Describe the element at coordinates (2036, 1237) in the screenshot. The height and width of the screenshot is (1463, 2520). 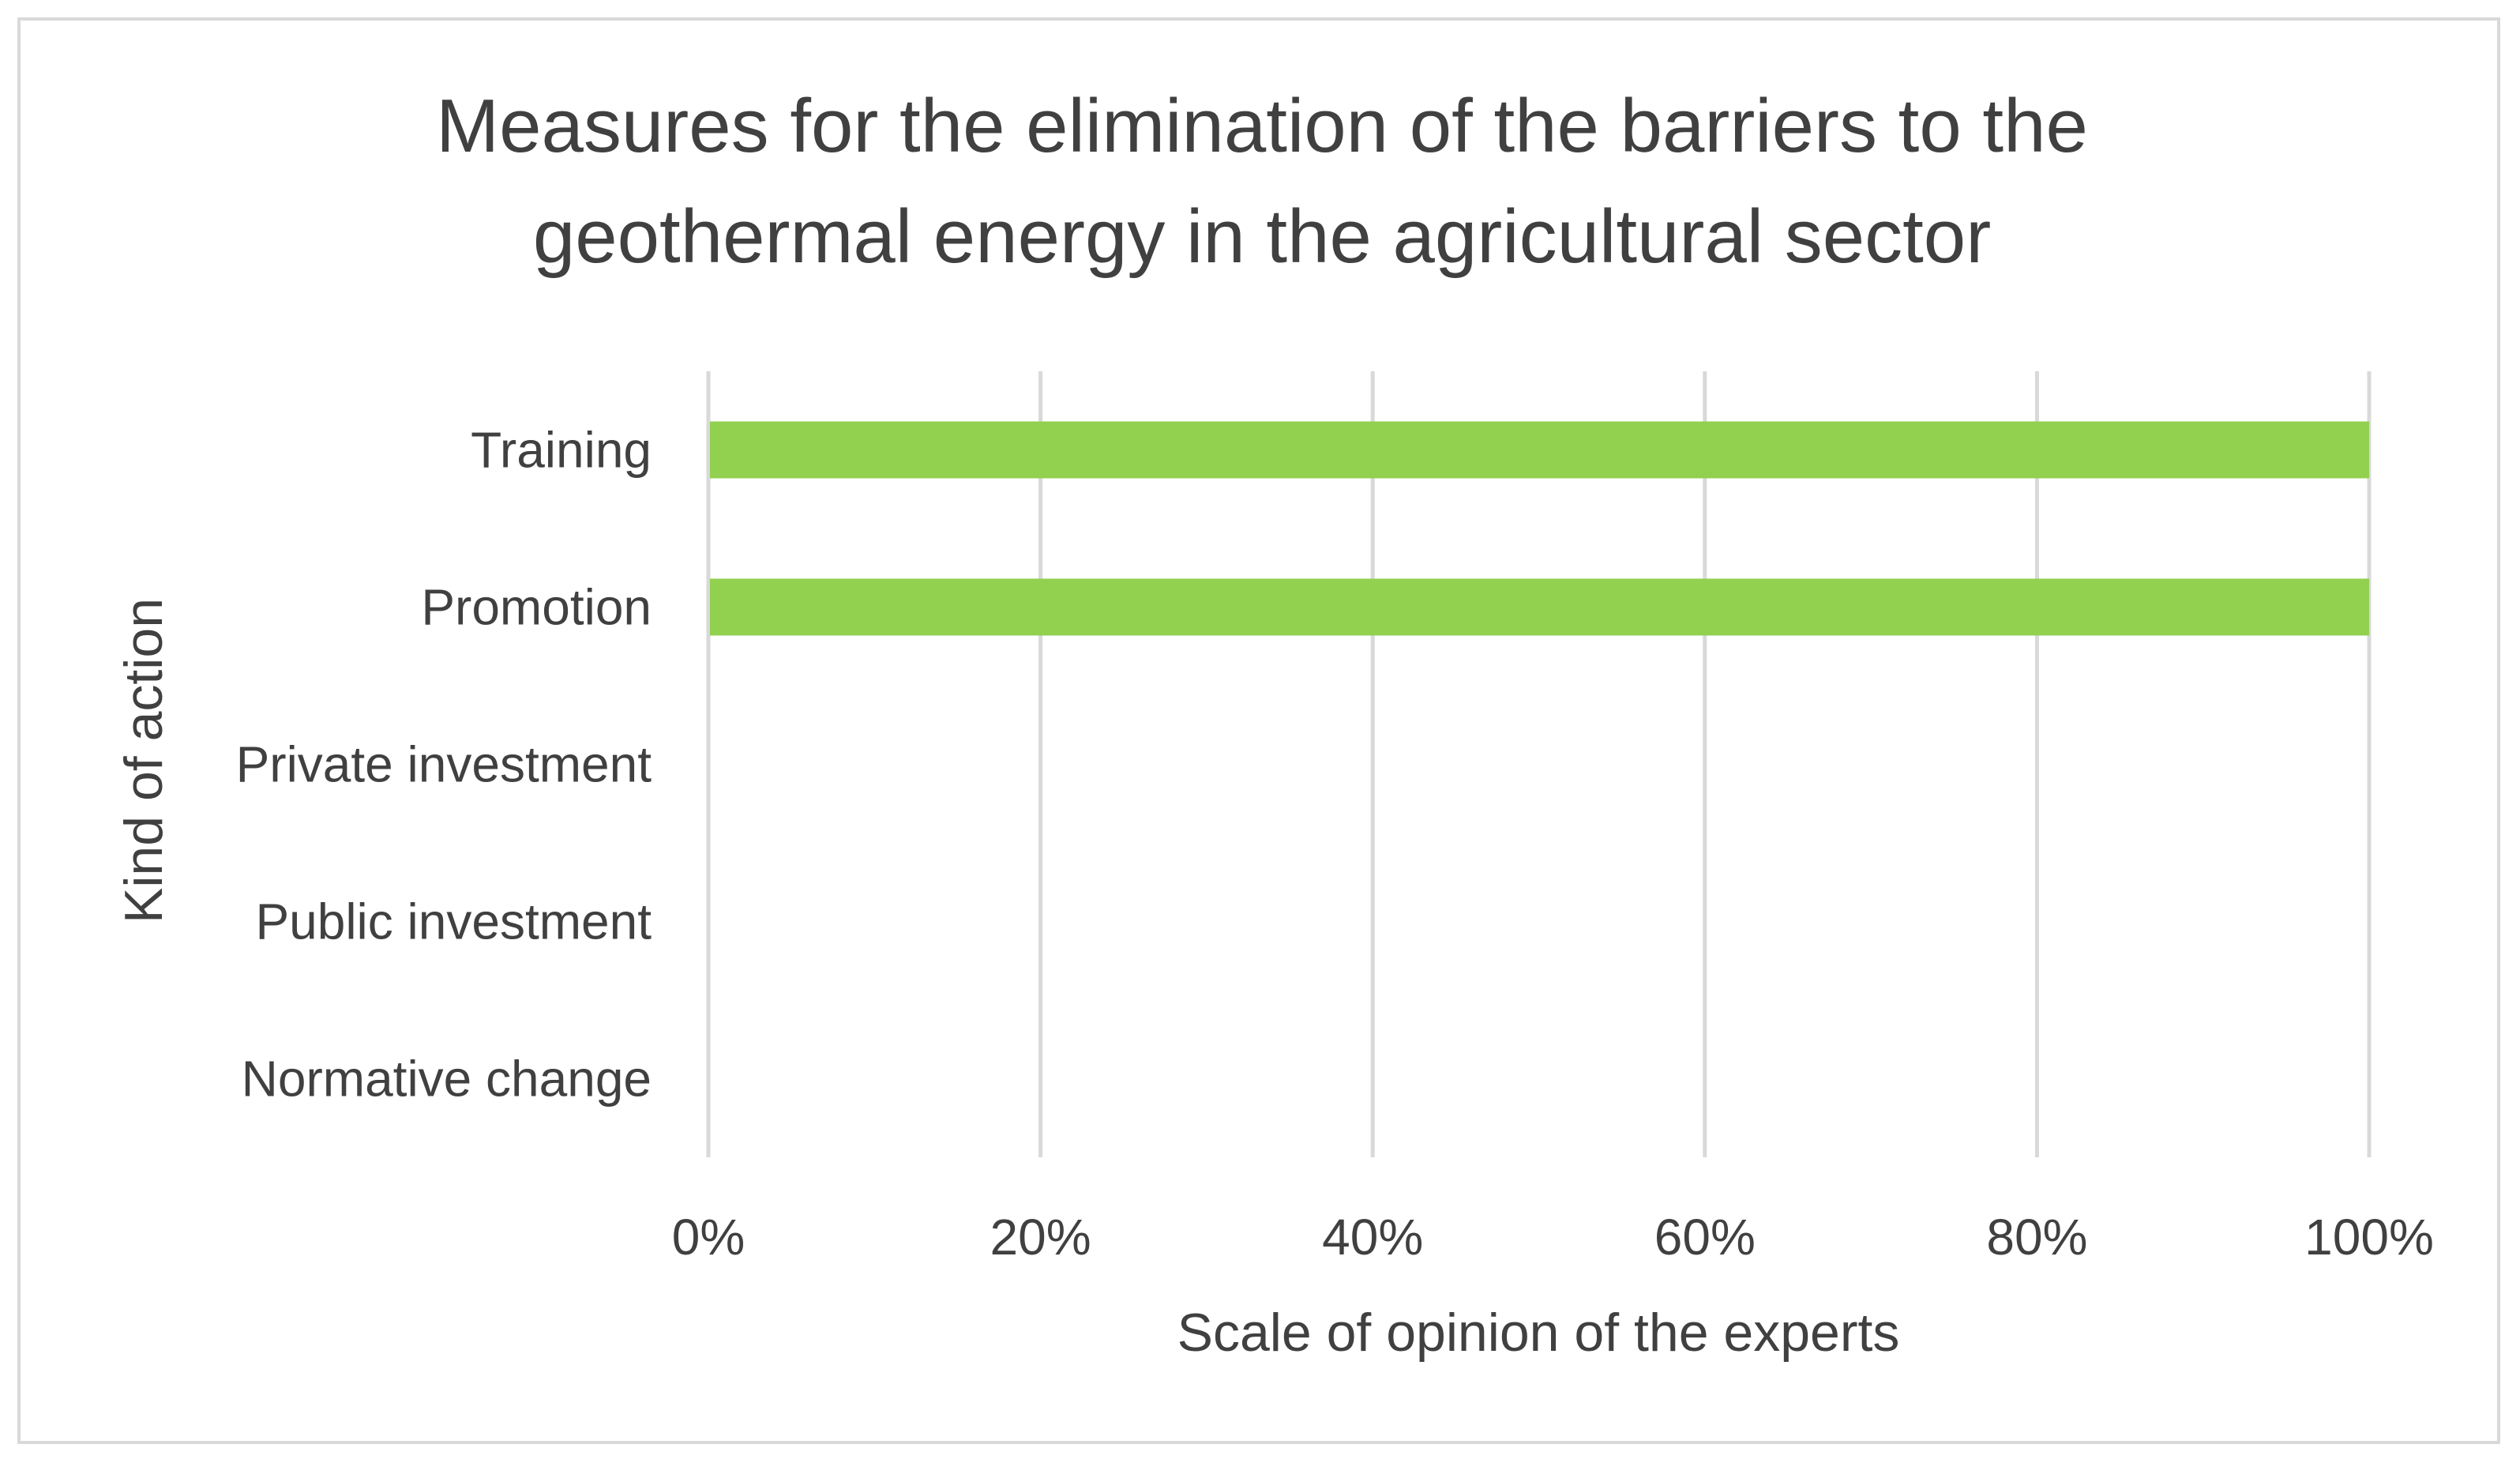
I see `x-tick-label: 80%` at that location.